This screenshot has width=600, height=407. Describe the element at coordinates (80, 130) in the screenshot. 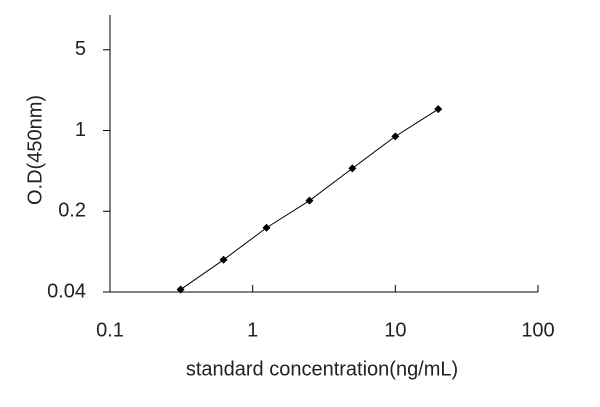

I see `y-tick-label: 1` at that location.